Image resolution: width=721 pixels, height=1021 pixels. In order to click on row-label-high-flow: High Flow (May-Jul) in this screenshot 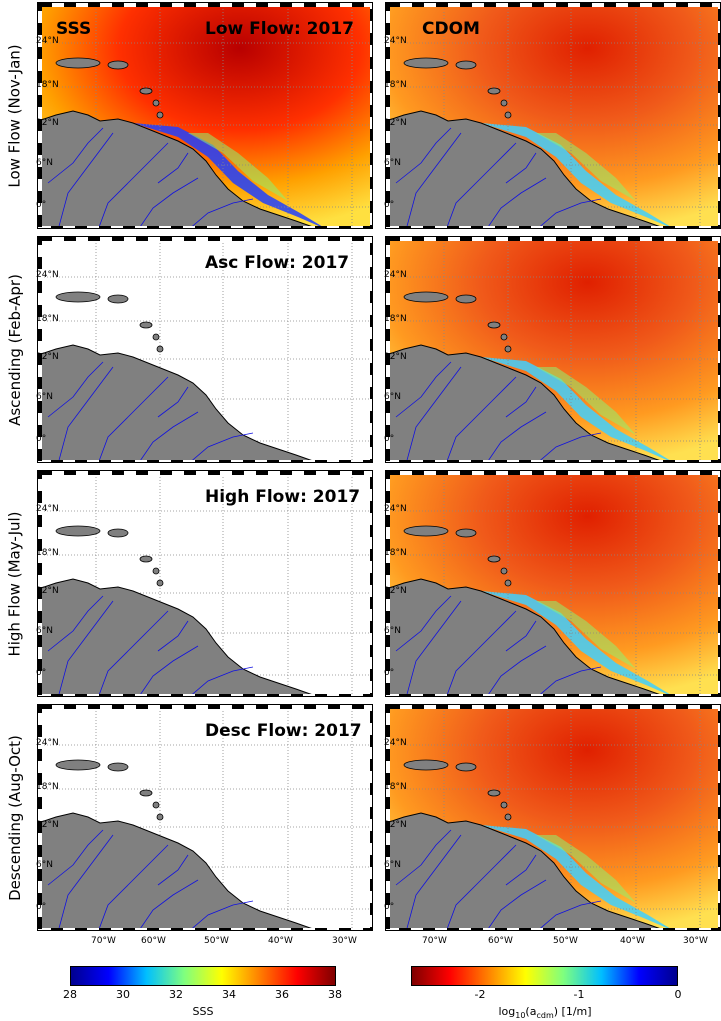, I will do `click(15, 583)`.